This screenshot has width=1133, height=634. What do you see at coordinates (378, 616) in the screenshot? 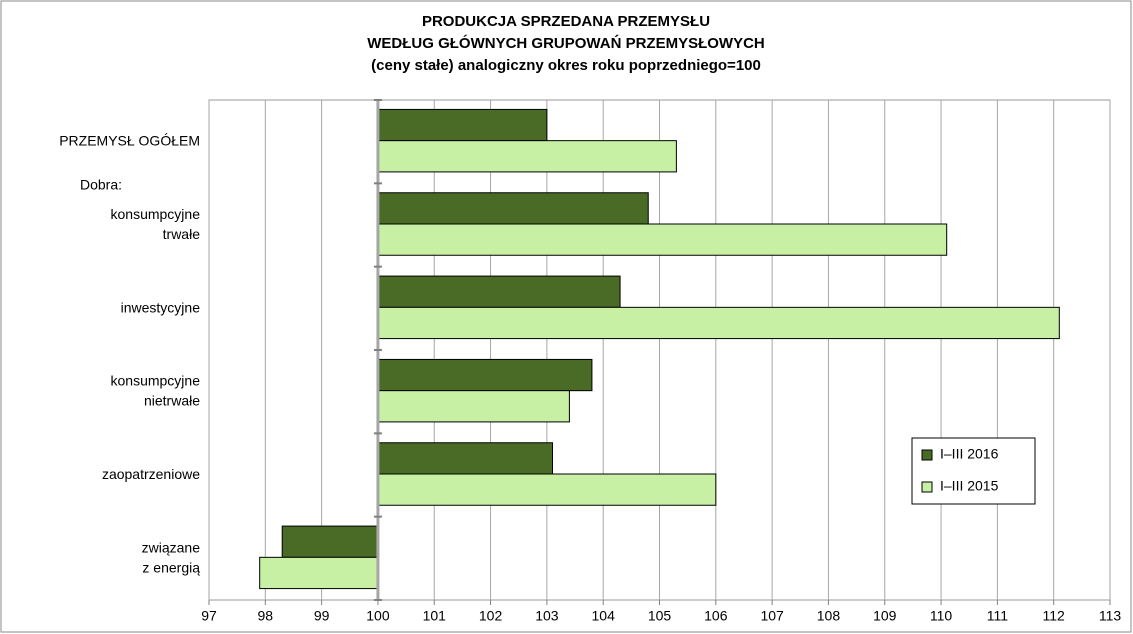
I see `x-tick-label: 100` at bounding box center [378, 616].